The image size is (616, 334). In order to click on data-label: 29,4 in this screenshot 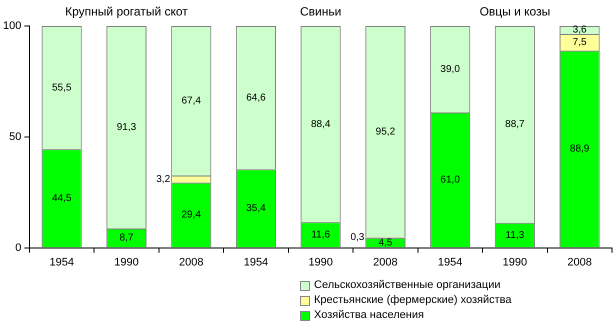, I will do `click(191, 215)`.